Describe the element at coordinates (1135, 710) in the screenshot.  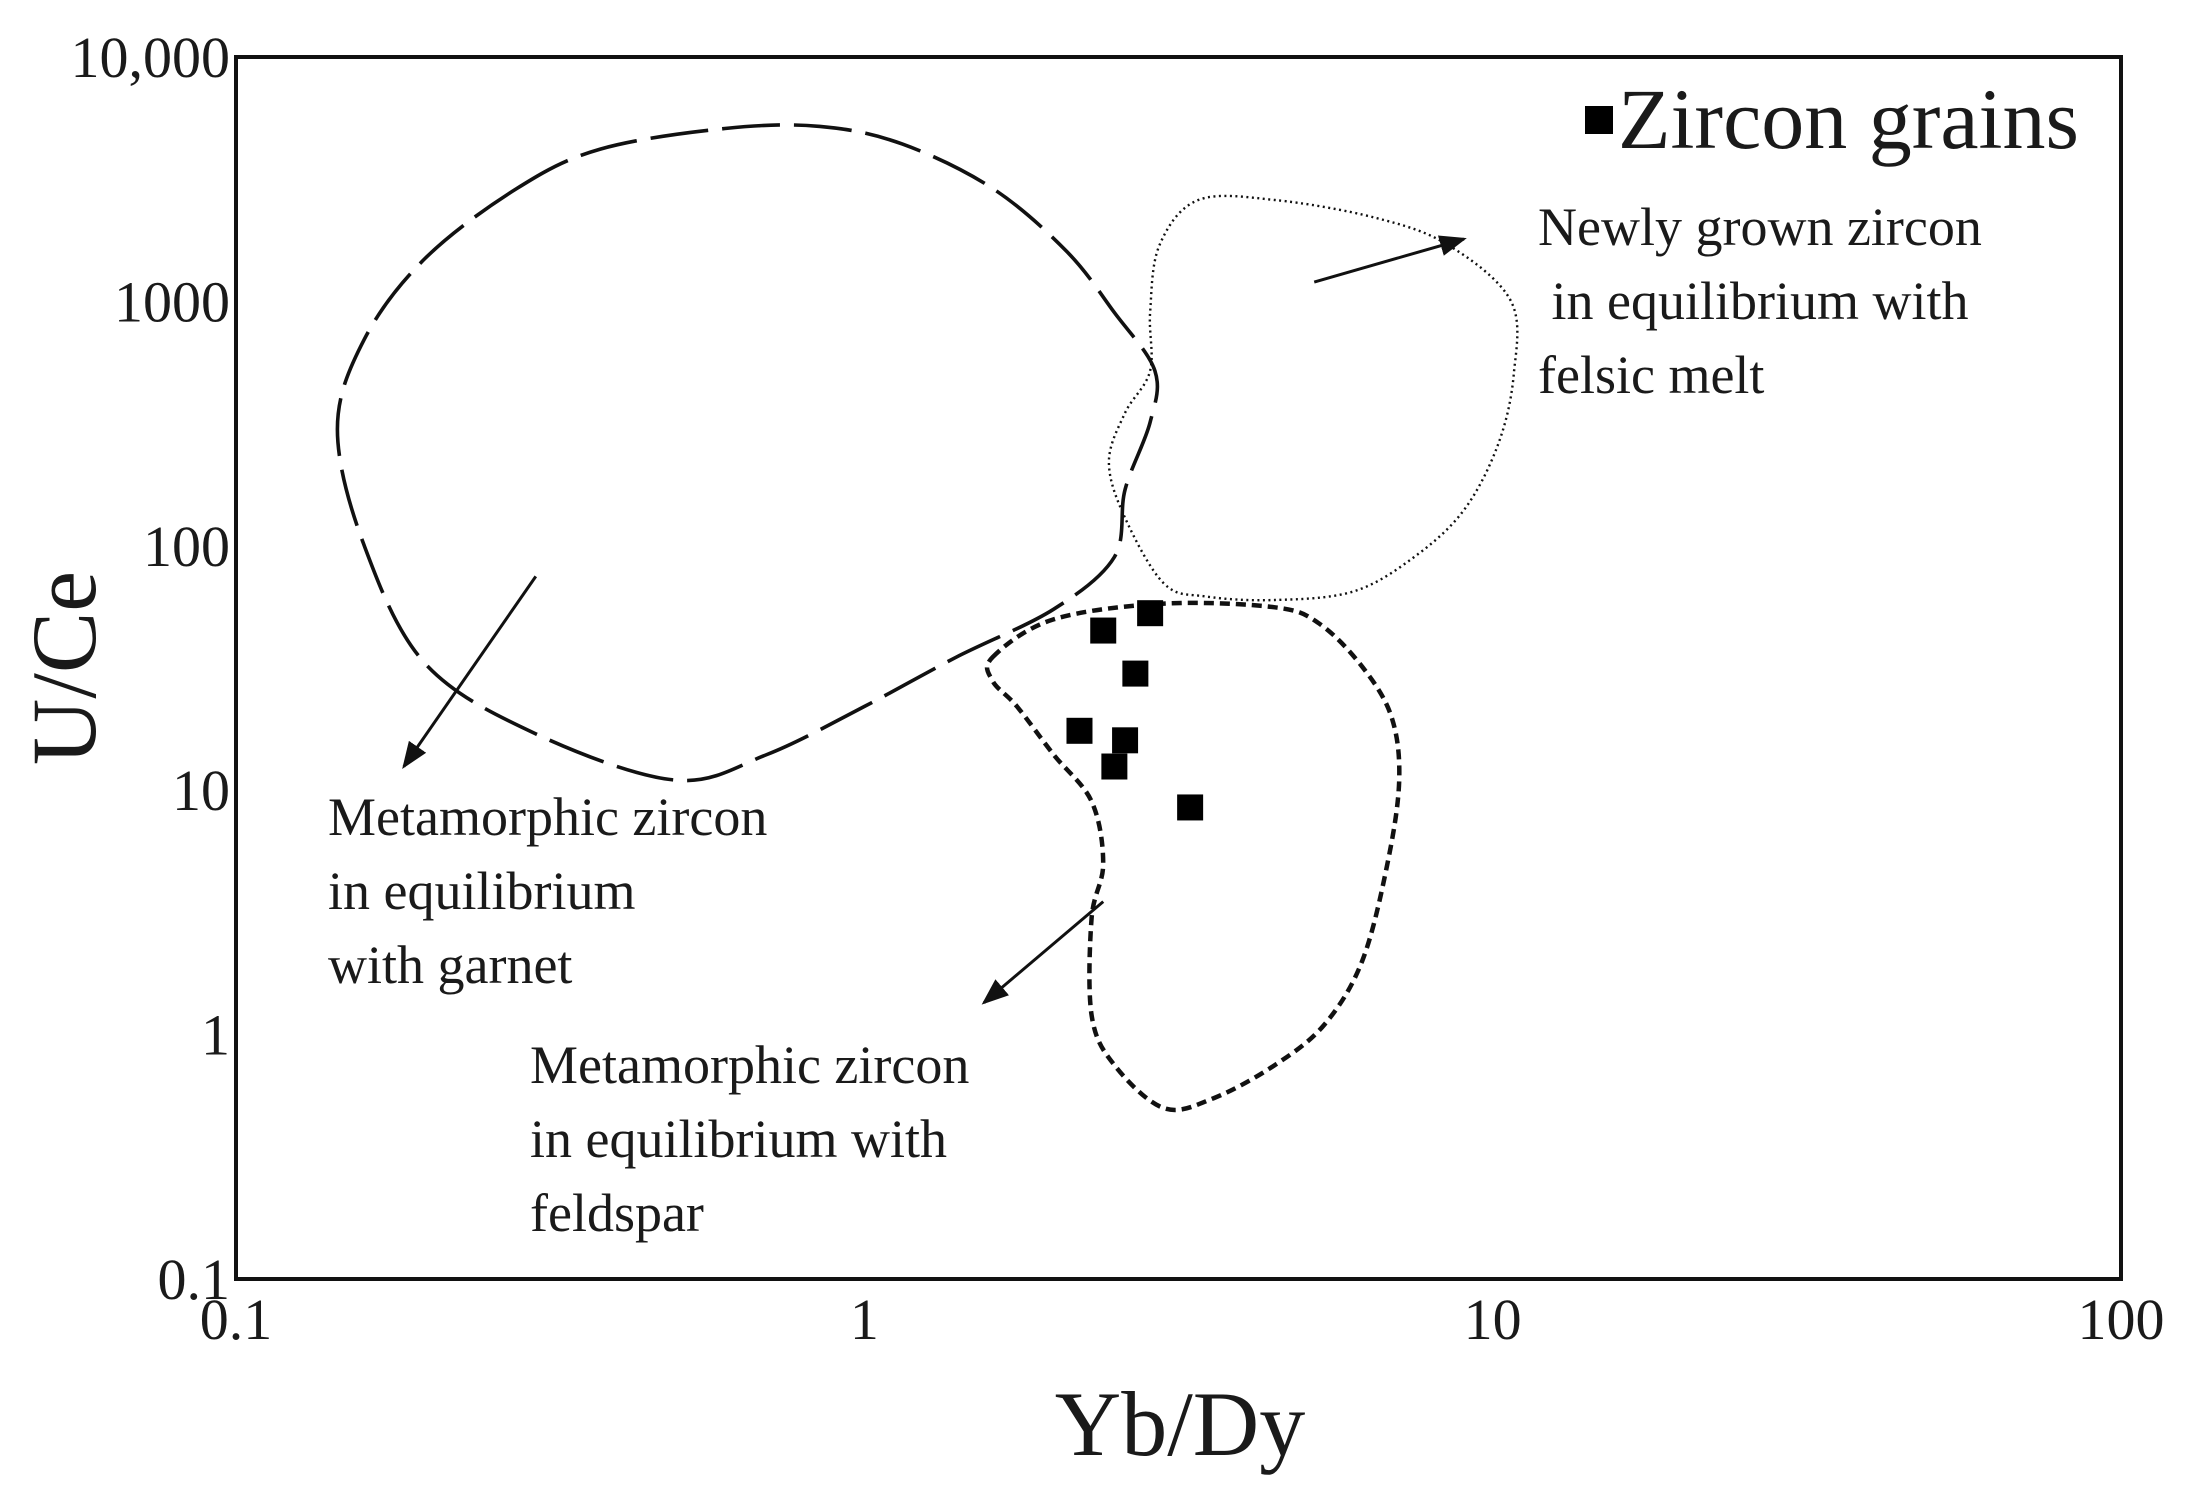
I see `zircon-points` at that location.